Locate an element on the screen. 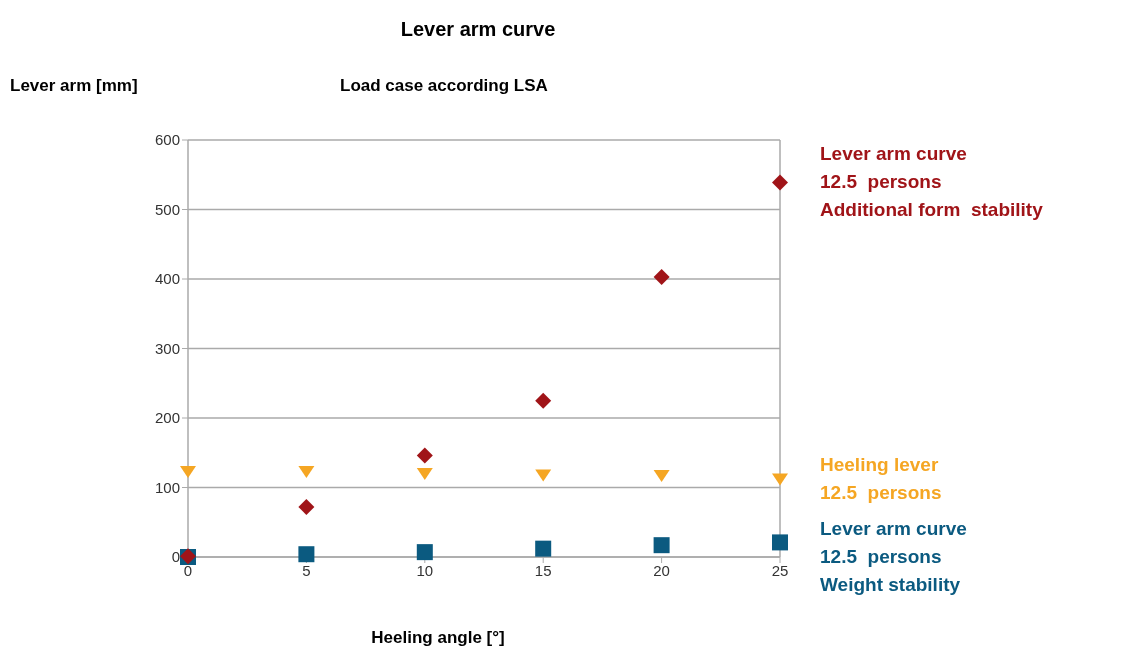  y-tick-label: 400 is located at coordinates (167, 279).